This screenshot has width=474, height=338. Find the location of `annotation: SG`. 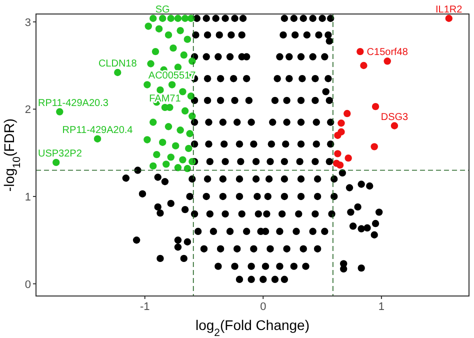

annotation: SG is located at coordinates (162, 10).